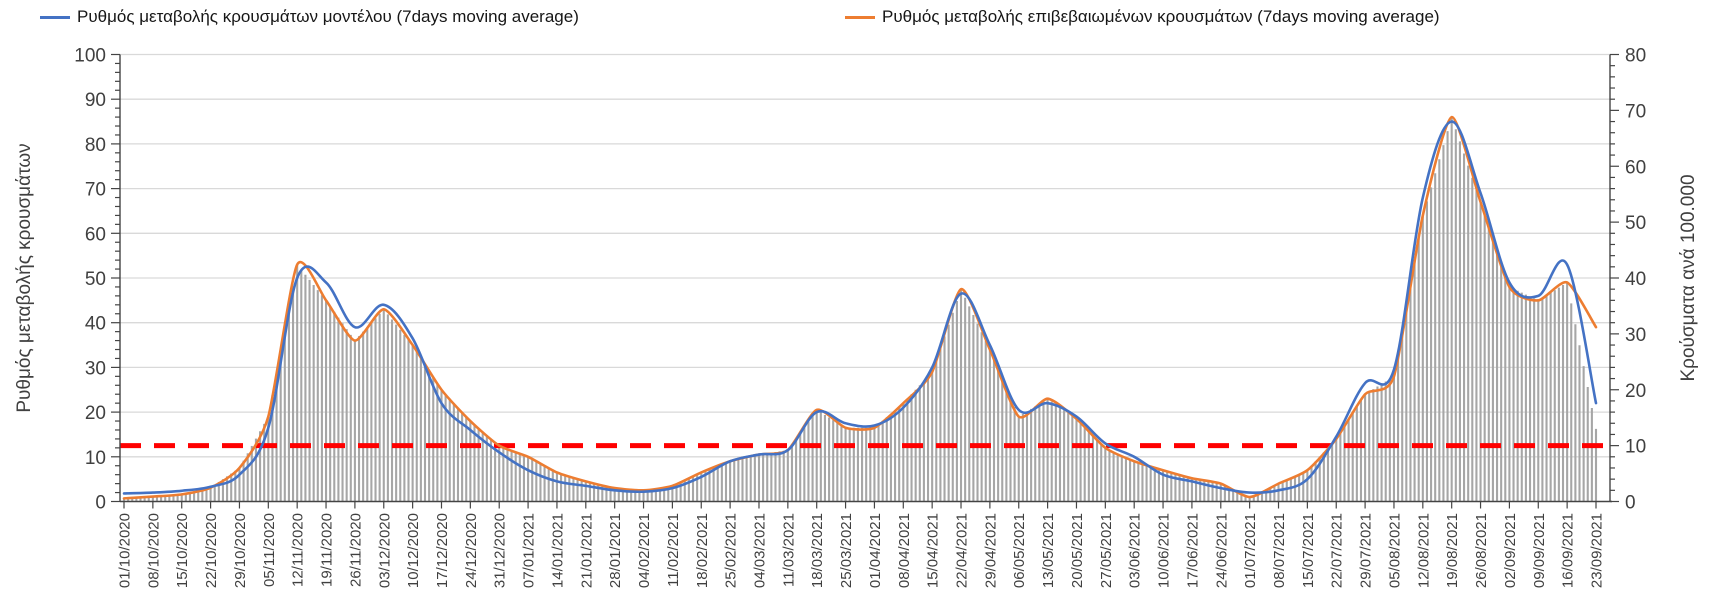 The image size is (1712, 601). Describe the element at coordinates (1048, 550) in the screenshot. I see `x-tick-label: 13/05/2021` at that location.